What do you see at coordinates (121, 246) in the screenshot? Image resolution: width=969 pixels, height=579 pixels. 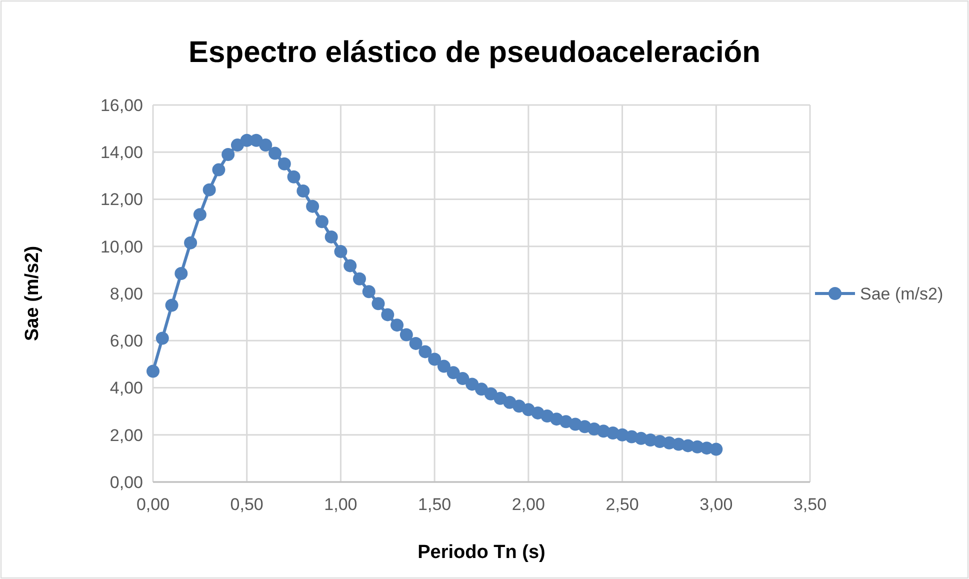 I see `y-tick-label: 10,00` at bounding box center [121, 246].